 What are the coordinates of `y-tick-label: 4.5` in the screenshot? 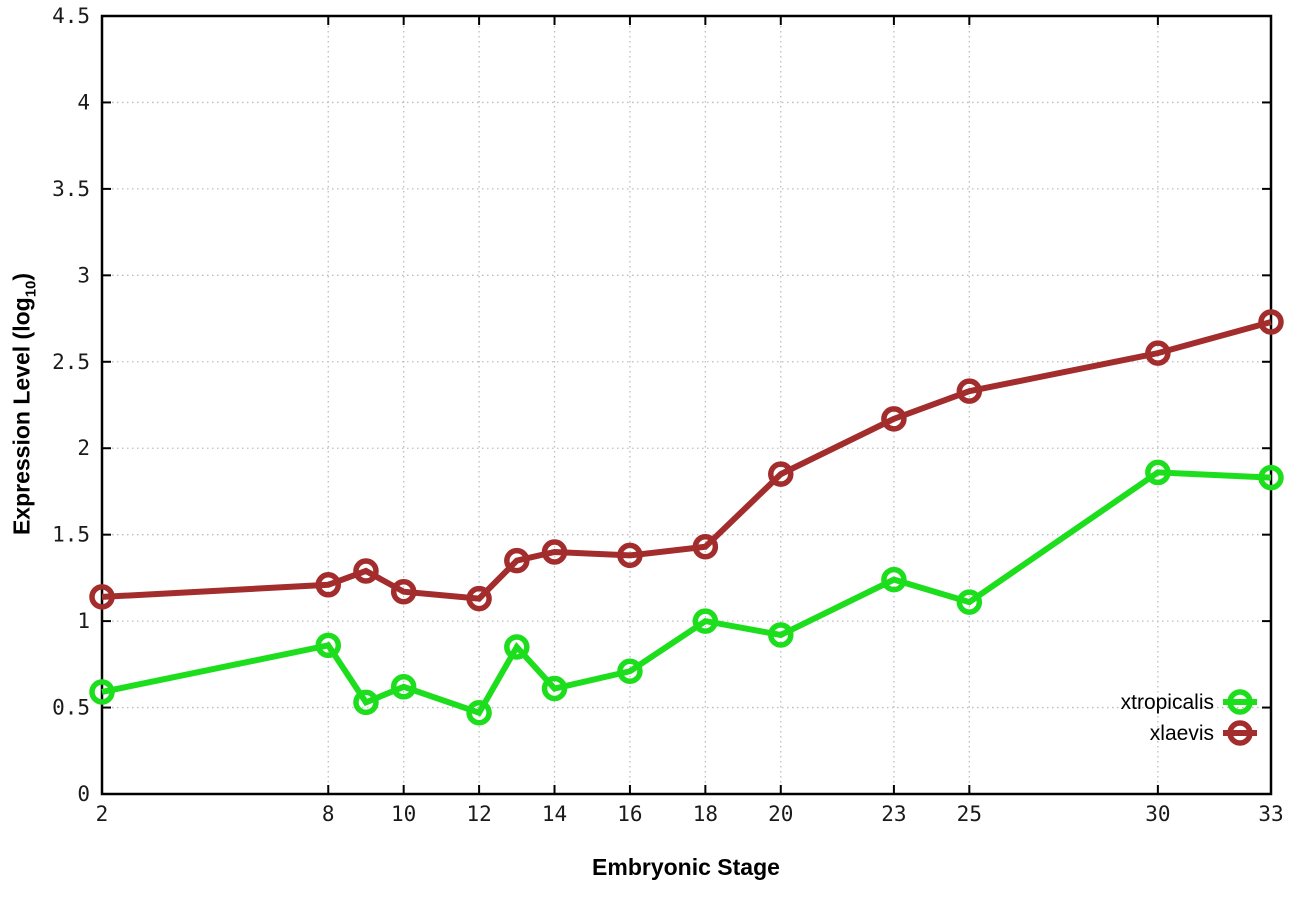 It's located at (71, 16).